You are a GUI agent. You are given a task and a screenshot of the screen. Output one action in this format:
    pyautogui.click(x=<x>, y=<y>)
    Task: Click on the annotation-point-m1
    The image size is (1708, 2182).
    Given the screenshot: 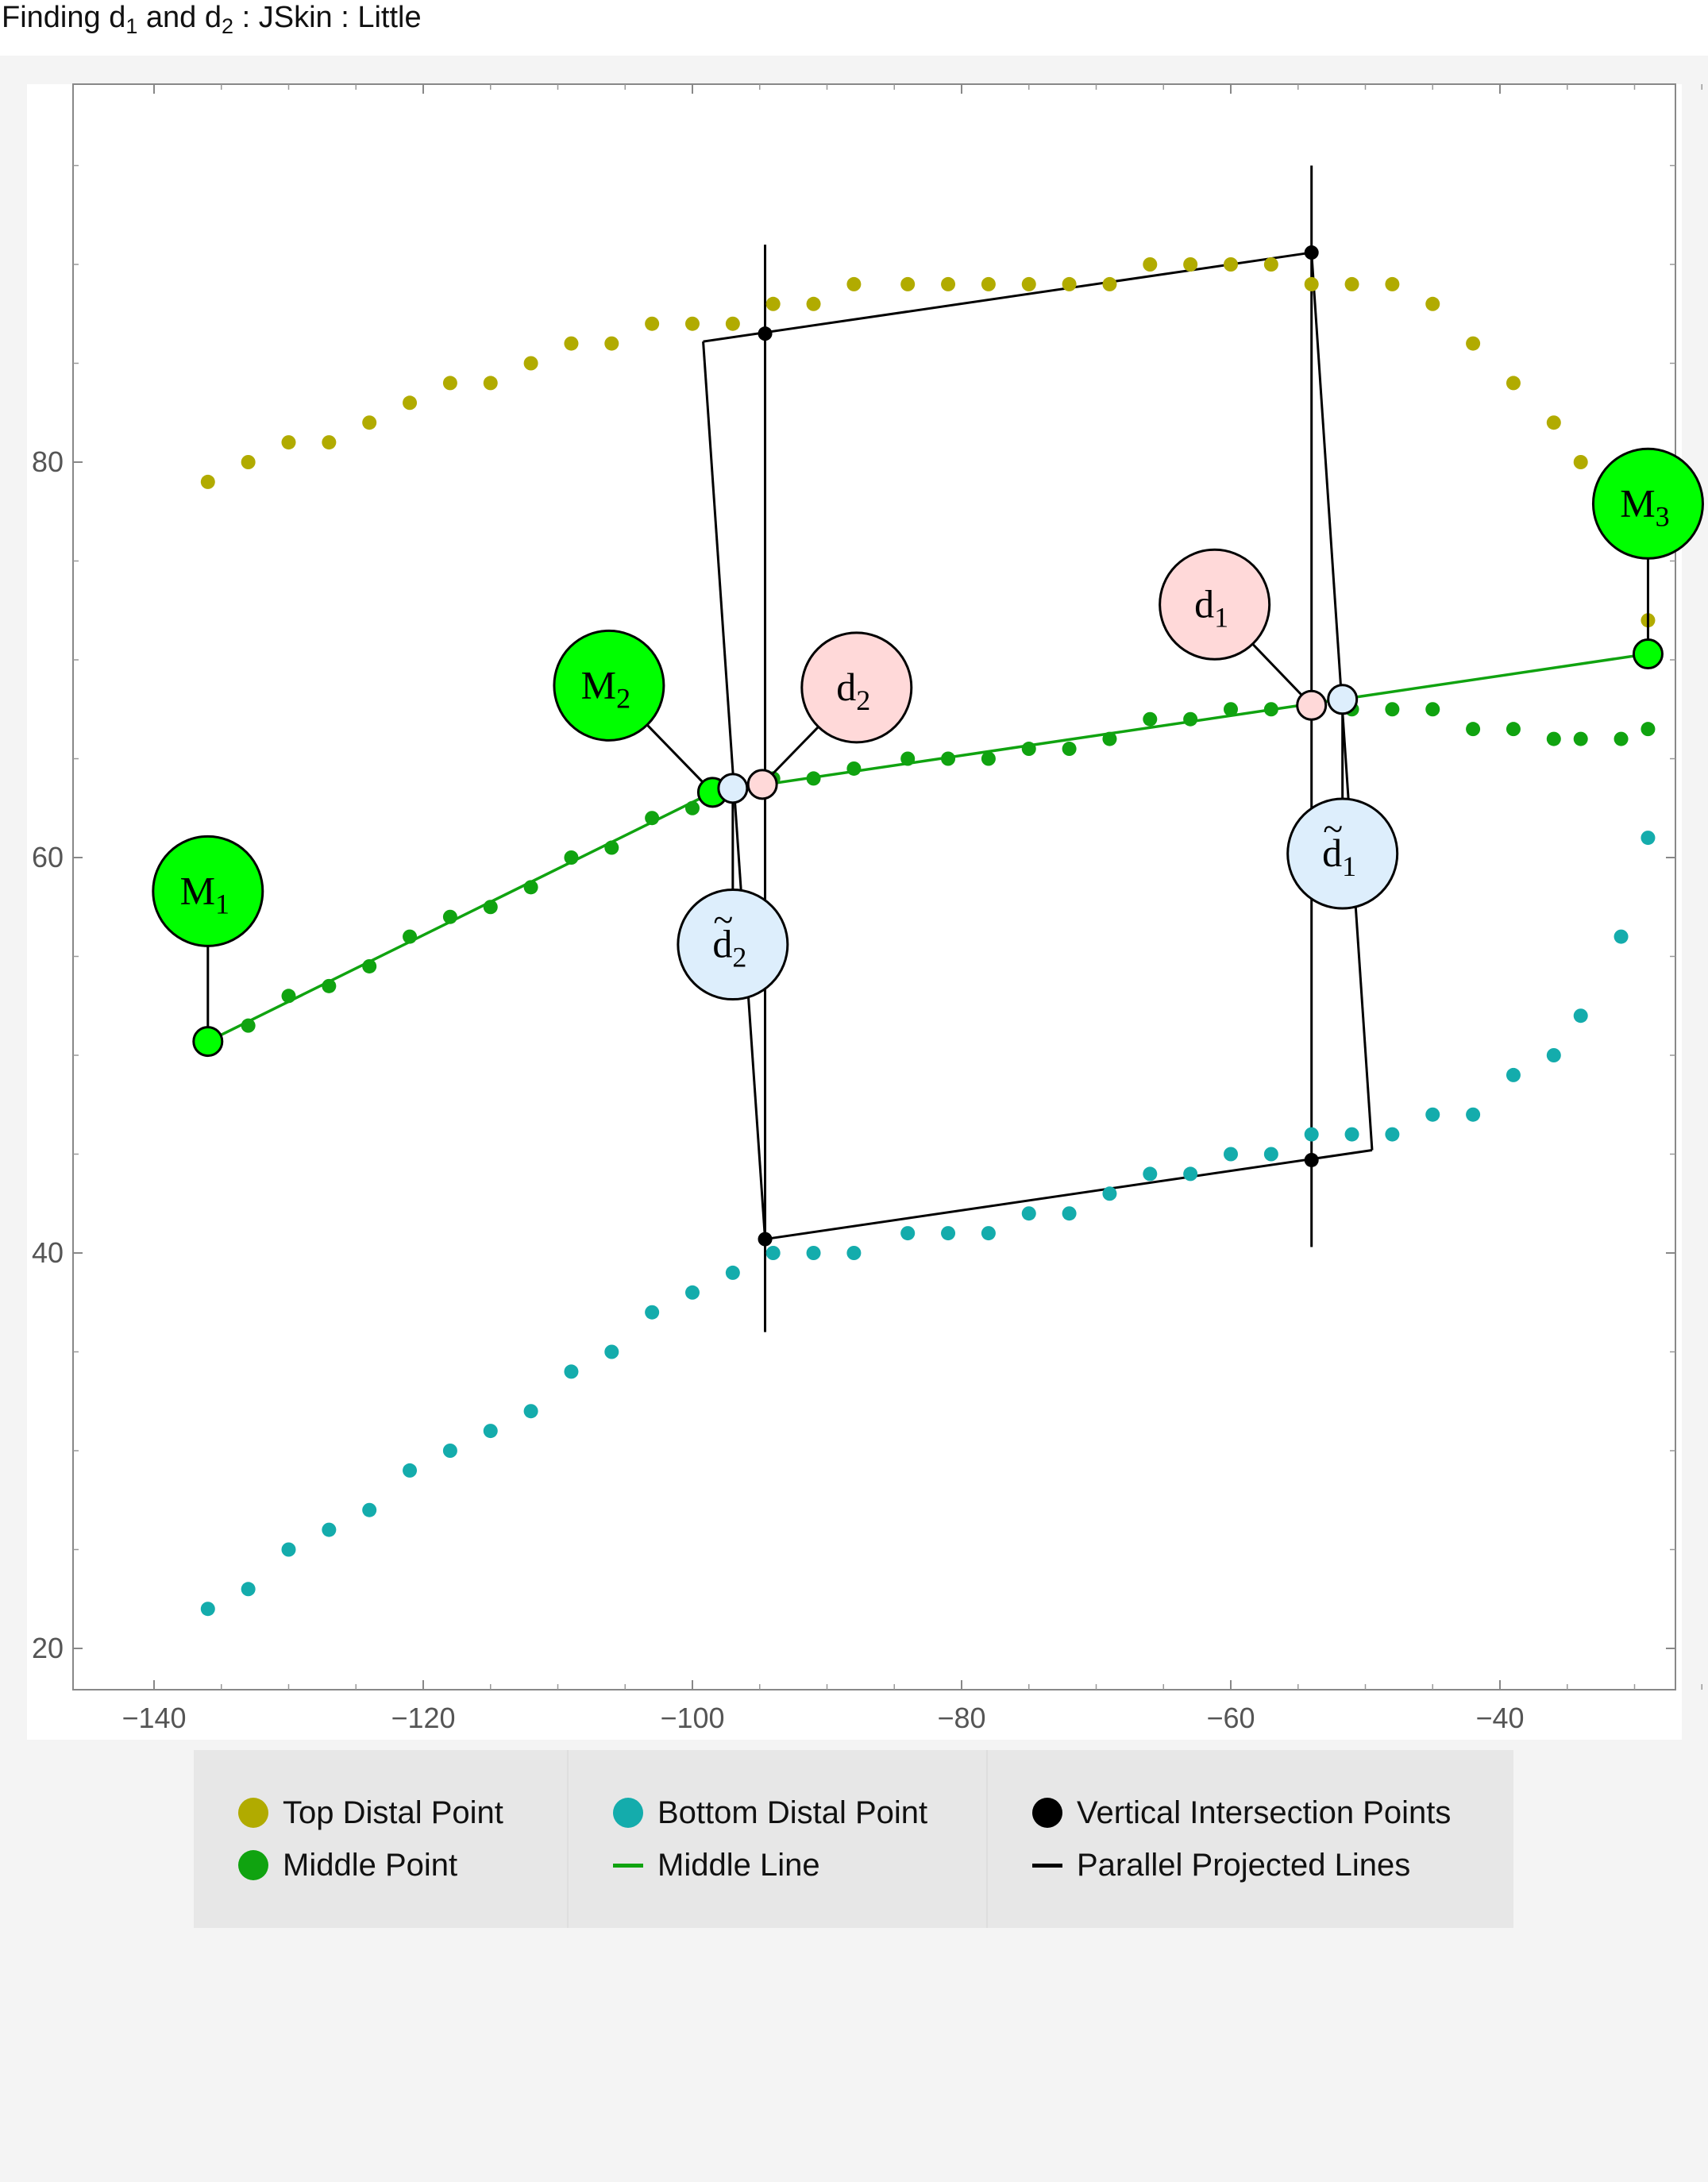 What is the action you would take?
    pyautogui.click(x=208, y=1042)
    